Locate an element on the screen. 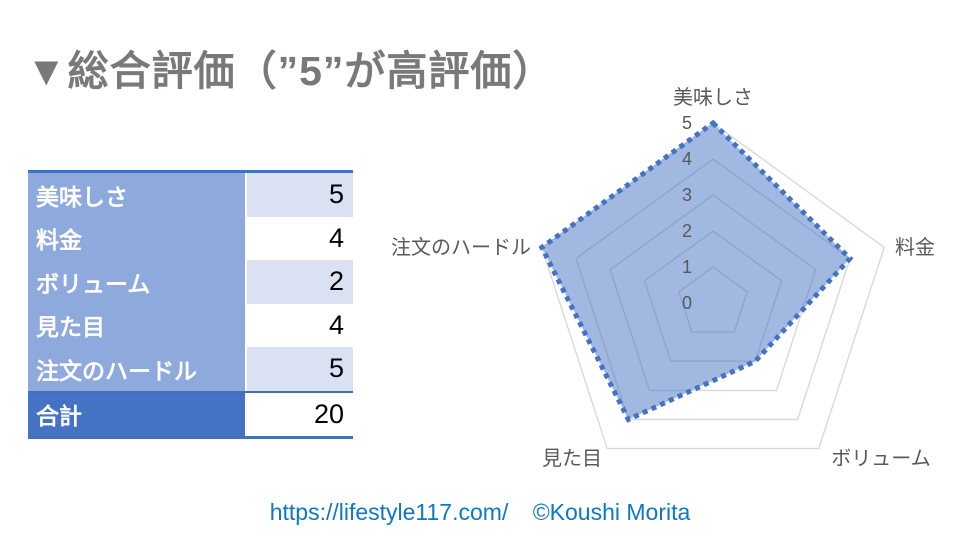 The image size is (960, 540). radar-axis-label: 見た目 is located at coordinates (572, 459).